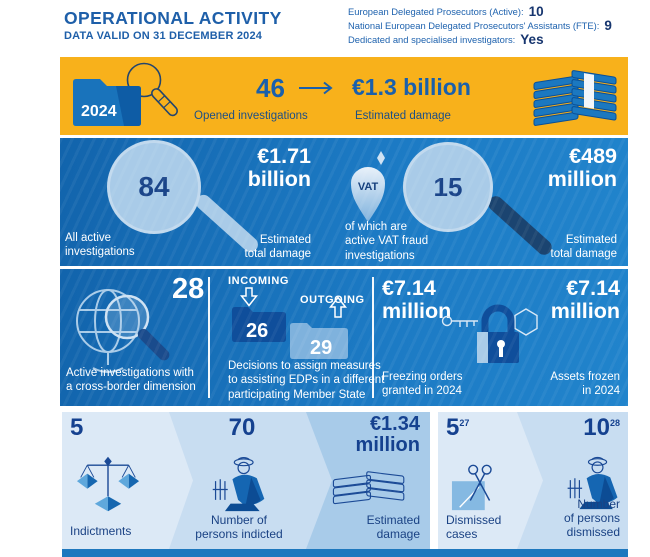 This screenshot has height=557, width=650. What do you see at coordinates (77, 427) in the screenshot?
I see `indictments-value: 5` at bounding box center [77, 427].